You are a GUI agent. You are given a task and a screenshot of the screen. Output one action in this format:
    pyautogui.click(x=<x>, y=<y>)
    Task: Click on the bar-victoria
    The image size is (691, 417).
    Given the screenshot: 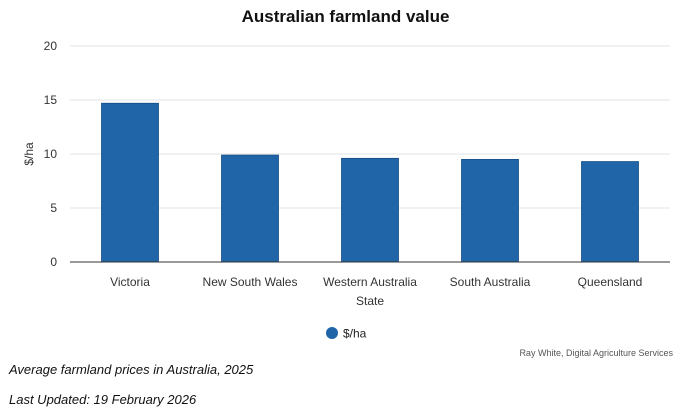 What is the action you would take?
    pyautogui.click(x=130, y=182)
    